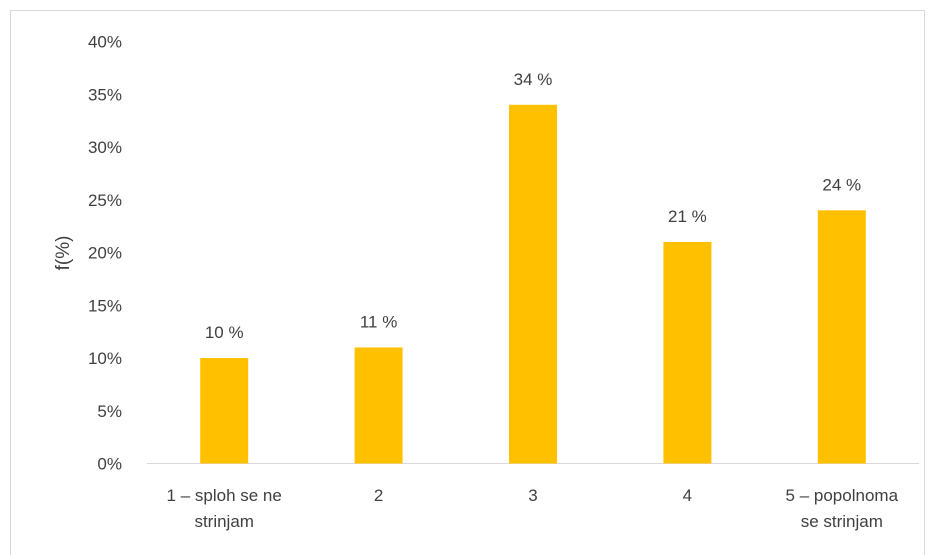 This screenshot has height=555, width=936. Describe the element at coordinates (842, 521) in the screenshot. I see `x-tick-label: se strinjam` at that location.